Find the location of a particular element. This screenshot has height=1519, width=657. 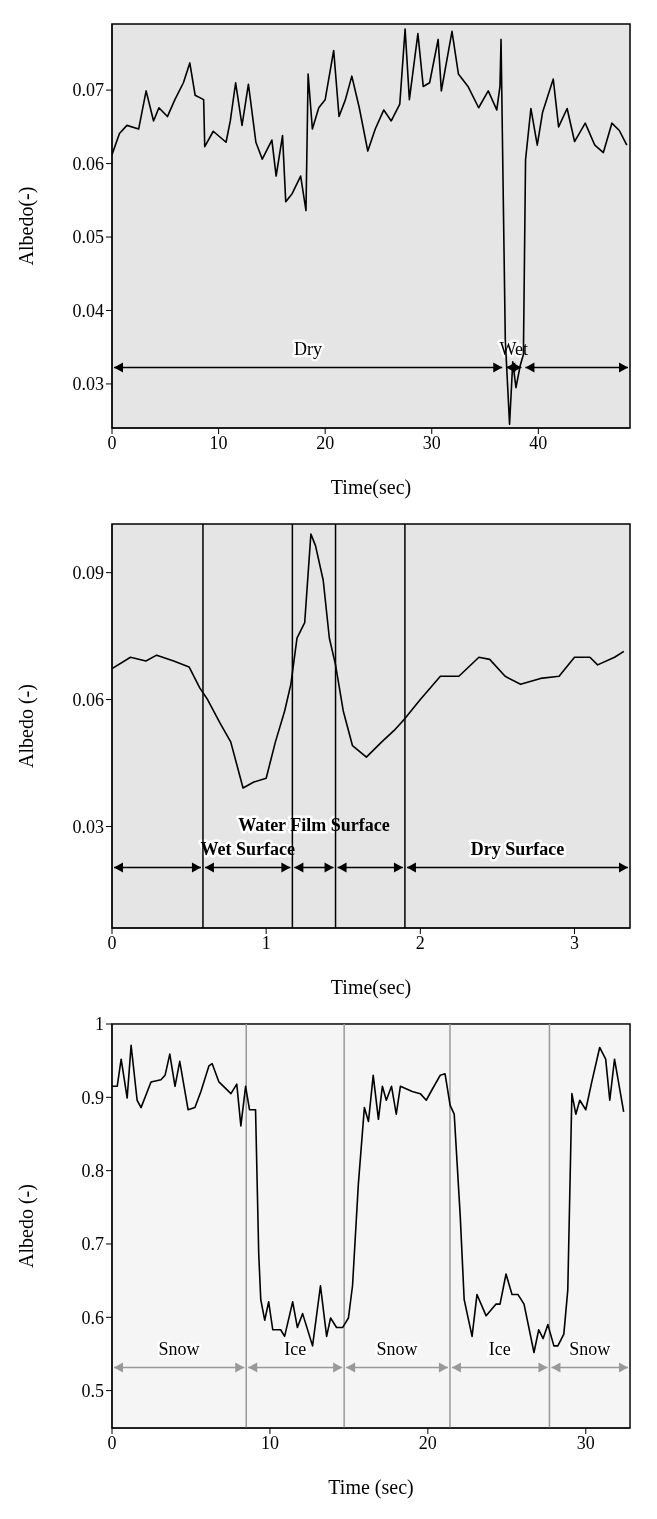

band-label: Dry Surface is located at coordinates (517, 849).